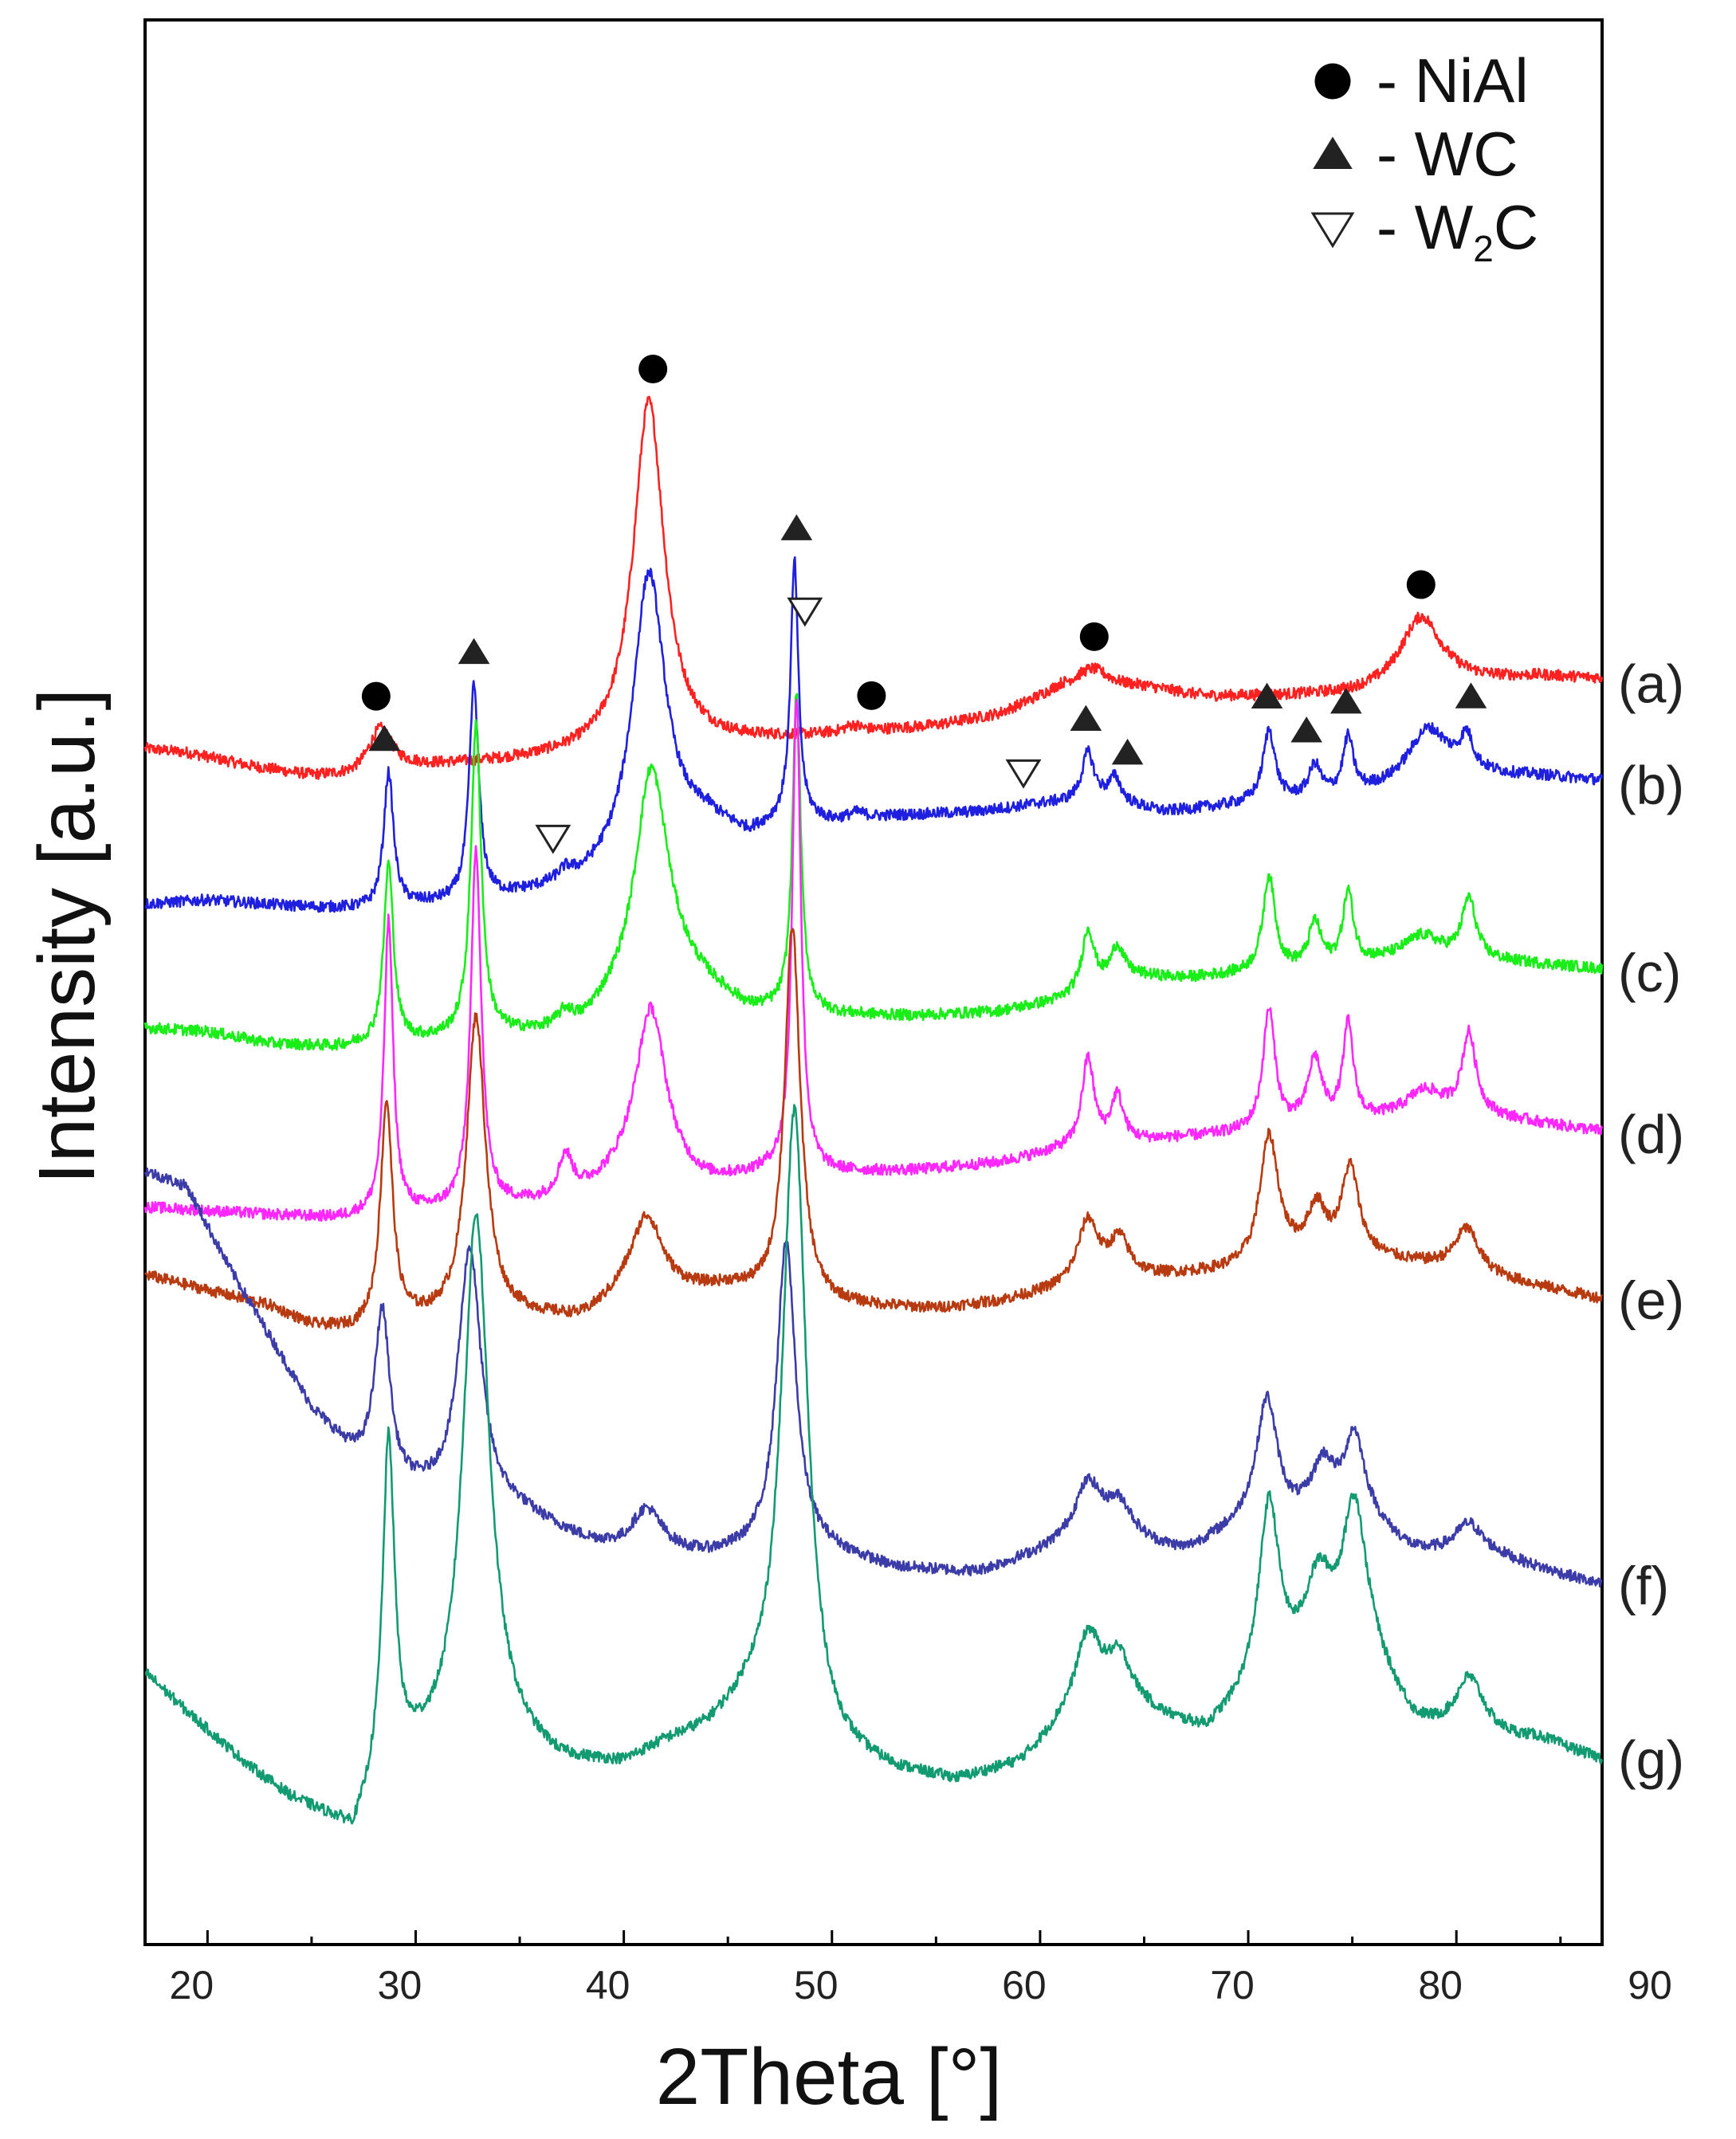  I want to click on legend-label-tail: C, so click(1516, 227).